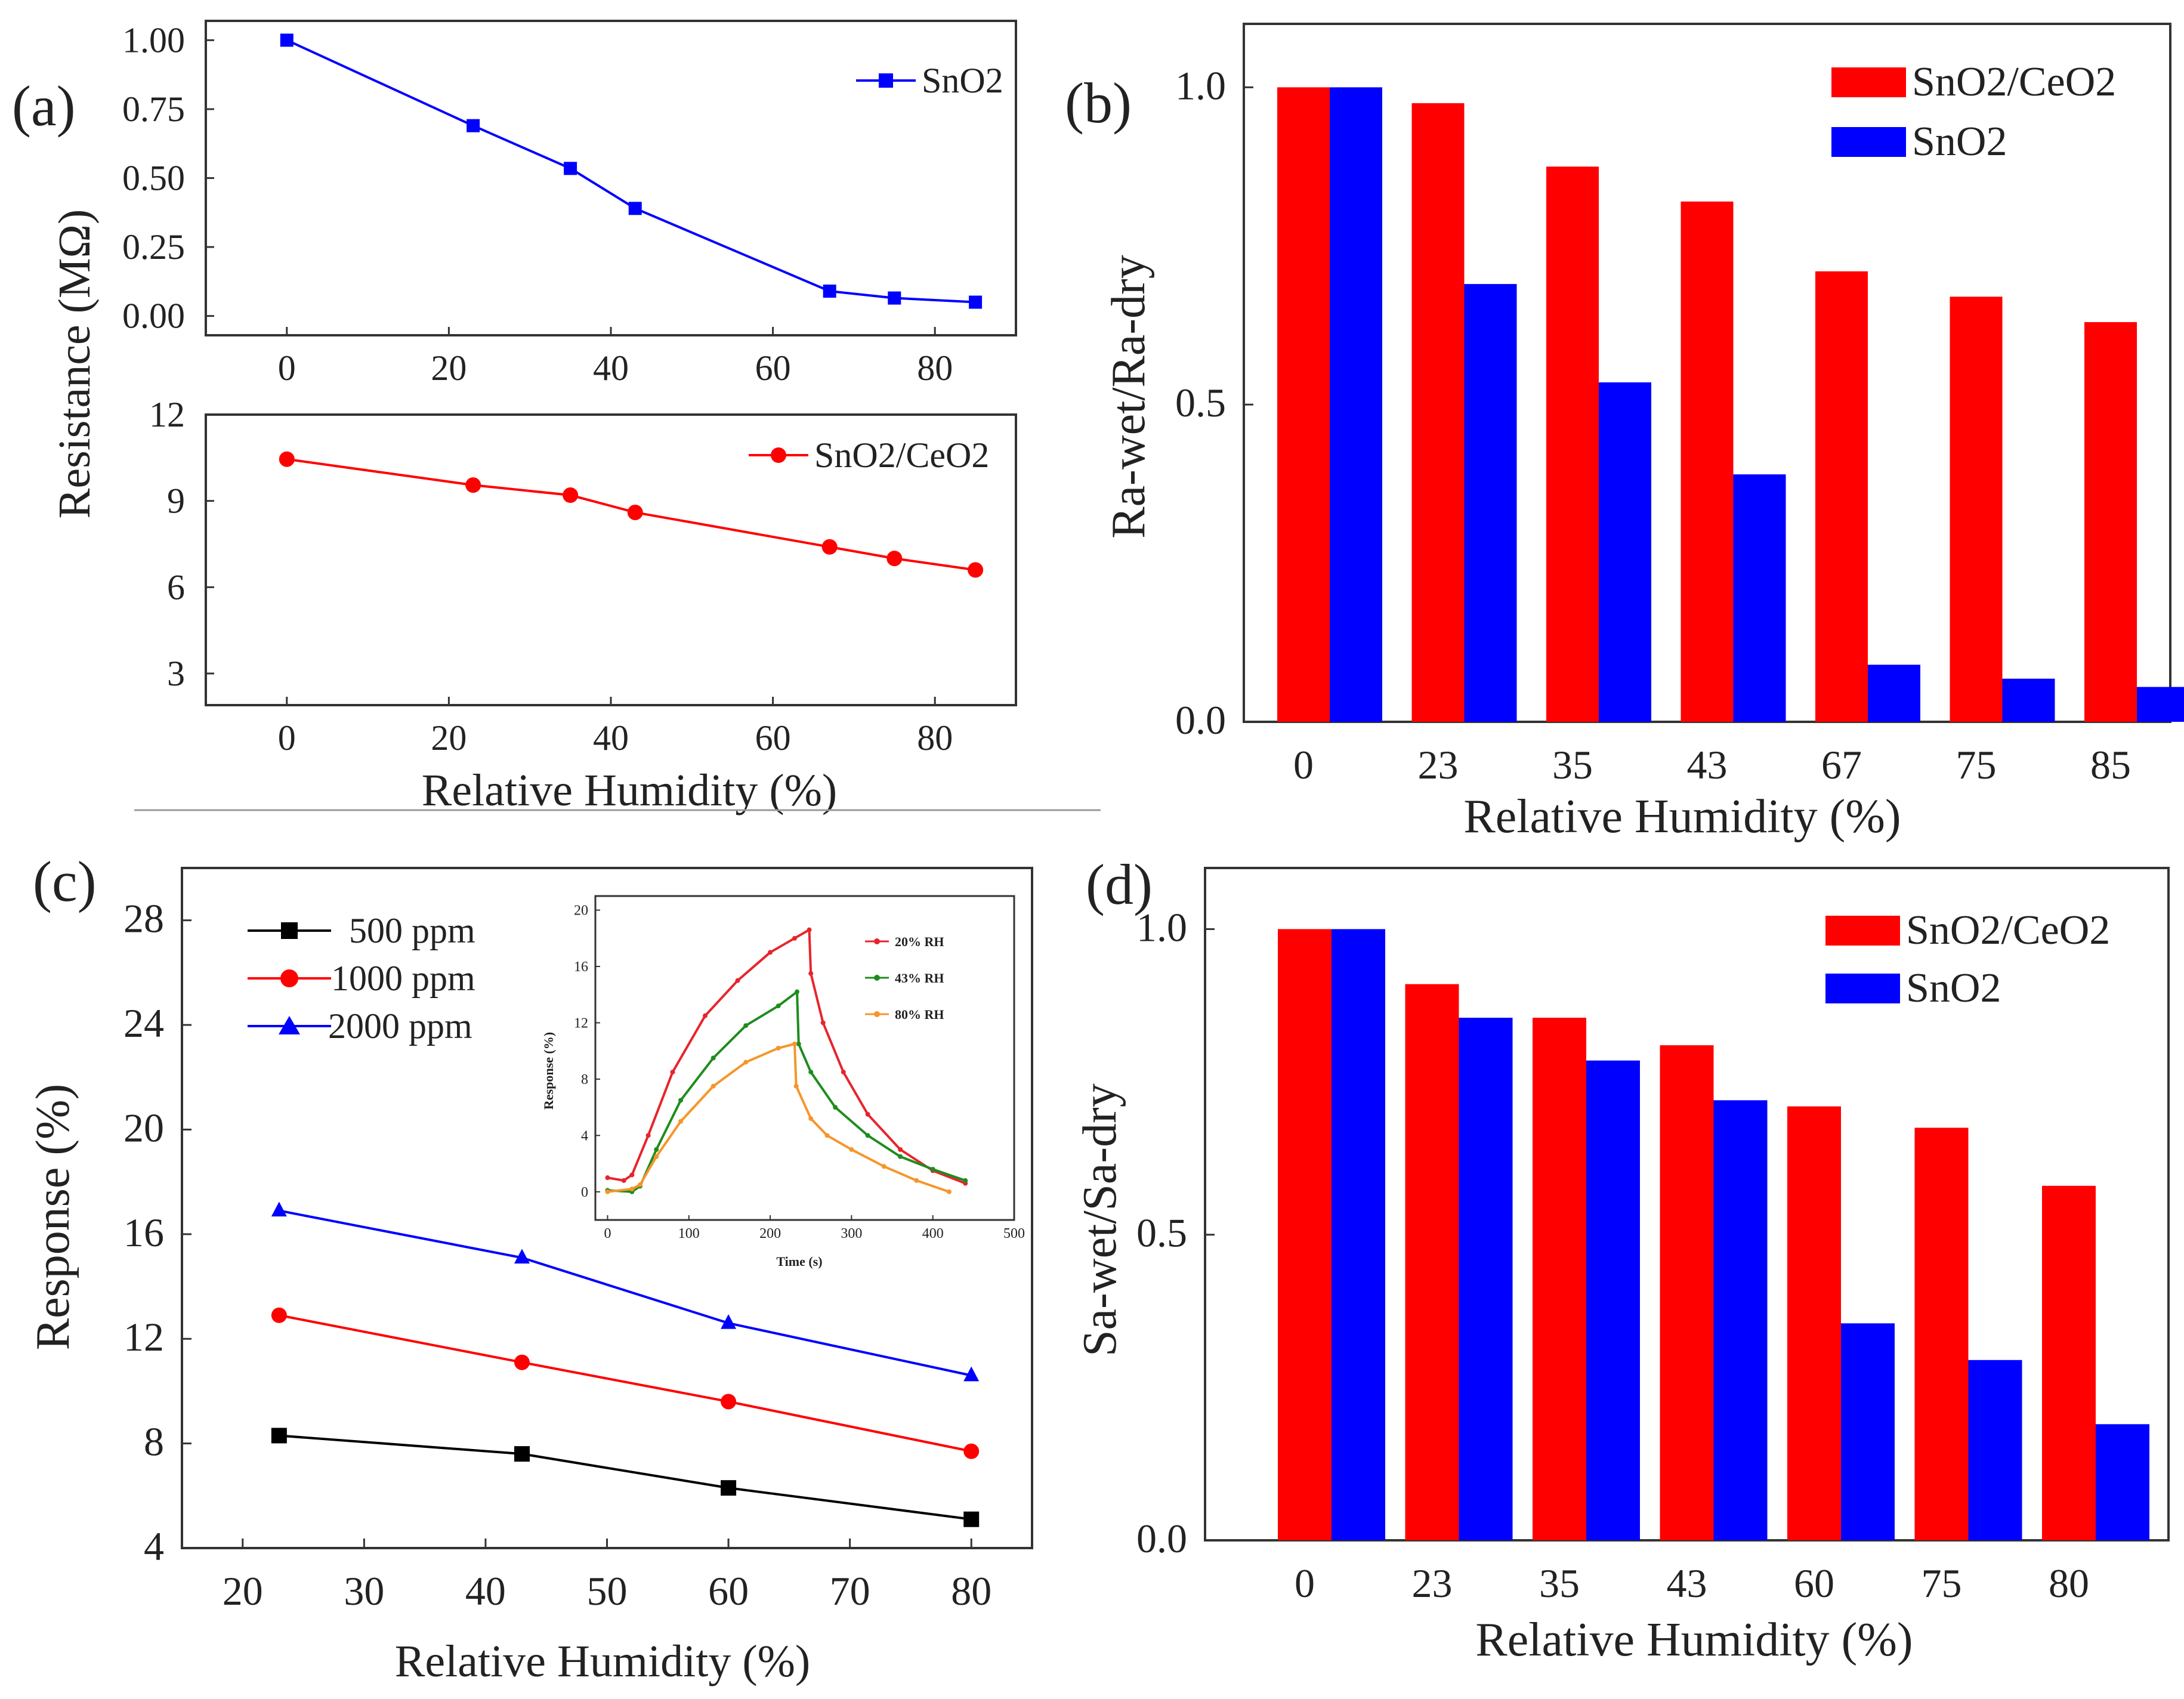  What do you see at coordinates (1305, 1583) in the screenshot?
I see `d-xtick-label: 0` at bounding box center [1305, 1583].